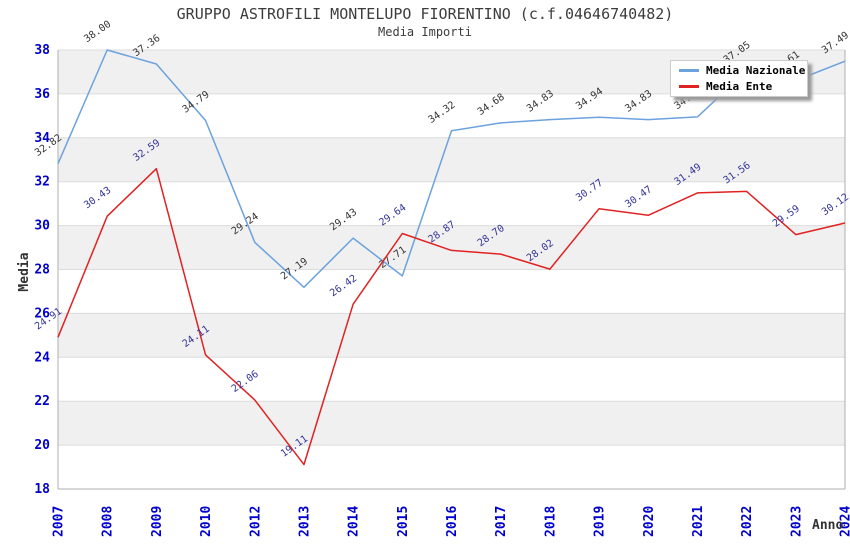 This screenshot has width=850, height=550. Describe the element at coordinates (255, 521) in the screenshot. I see `x-tick-label: 2012` at that location.